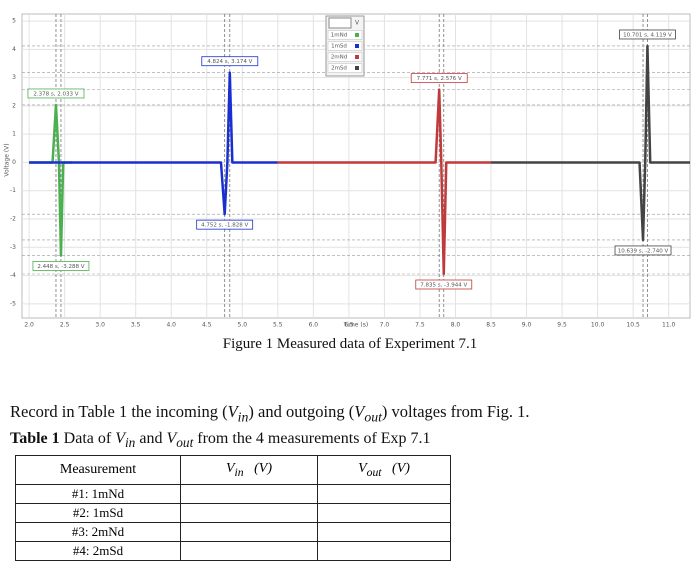  Describe the element at coordinates (98, 551) in the screenshot. I see `cell: #4: 2mSd` at that location.